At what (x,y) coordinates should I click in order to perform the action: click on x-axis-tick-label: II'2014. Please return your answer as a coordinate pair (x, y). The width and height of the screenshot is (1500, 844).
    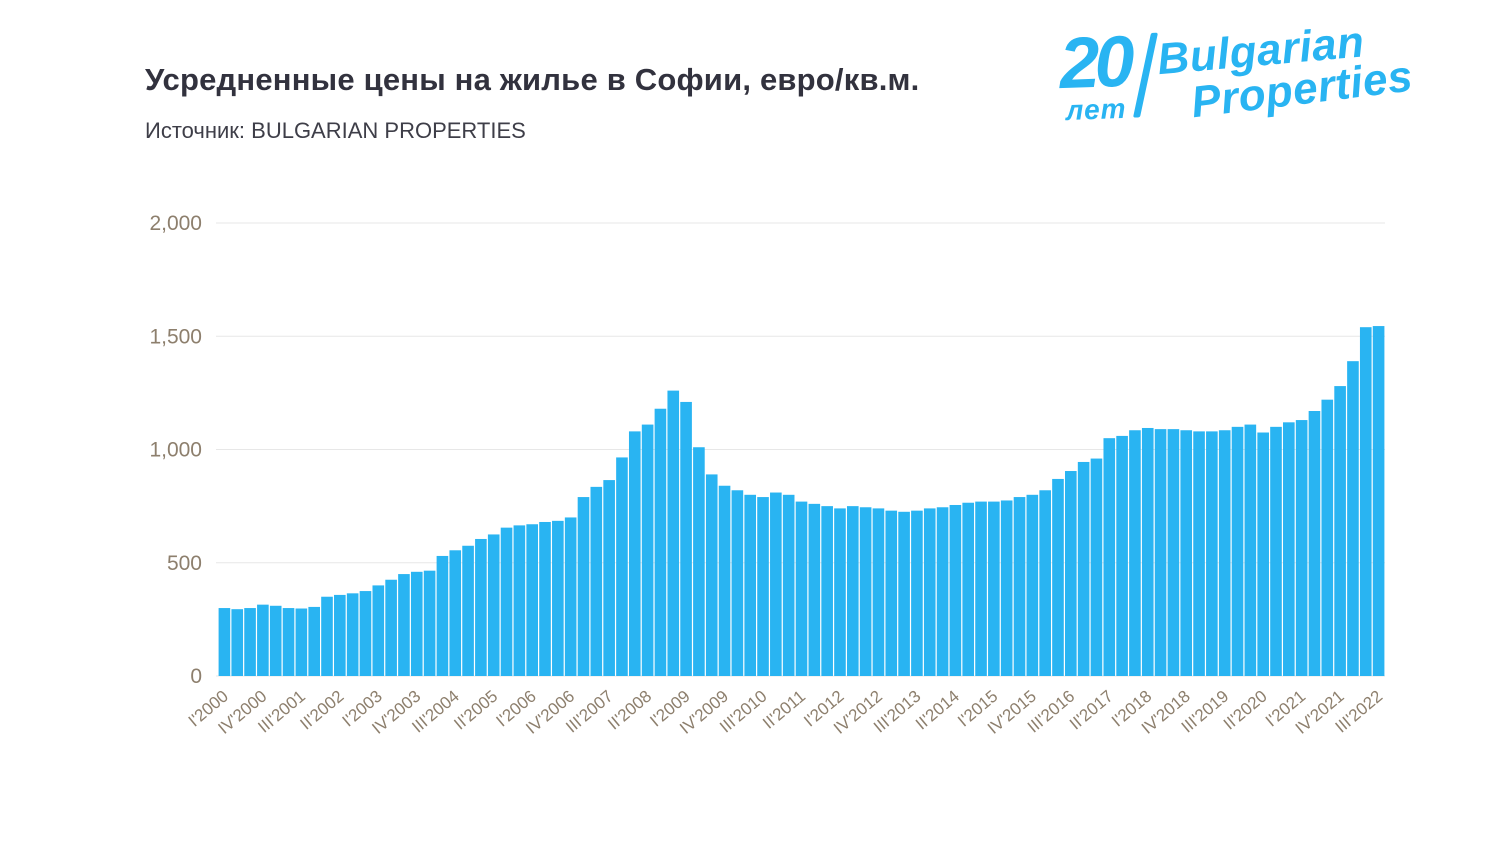
    Looking at the image, I should click on (937, 710).